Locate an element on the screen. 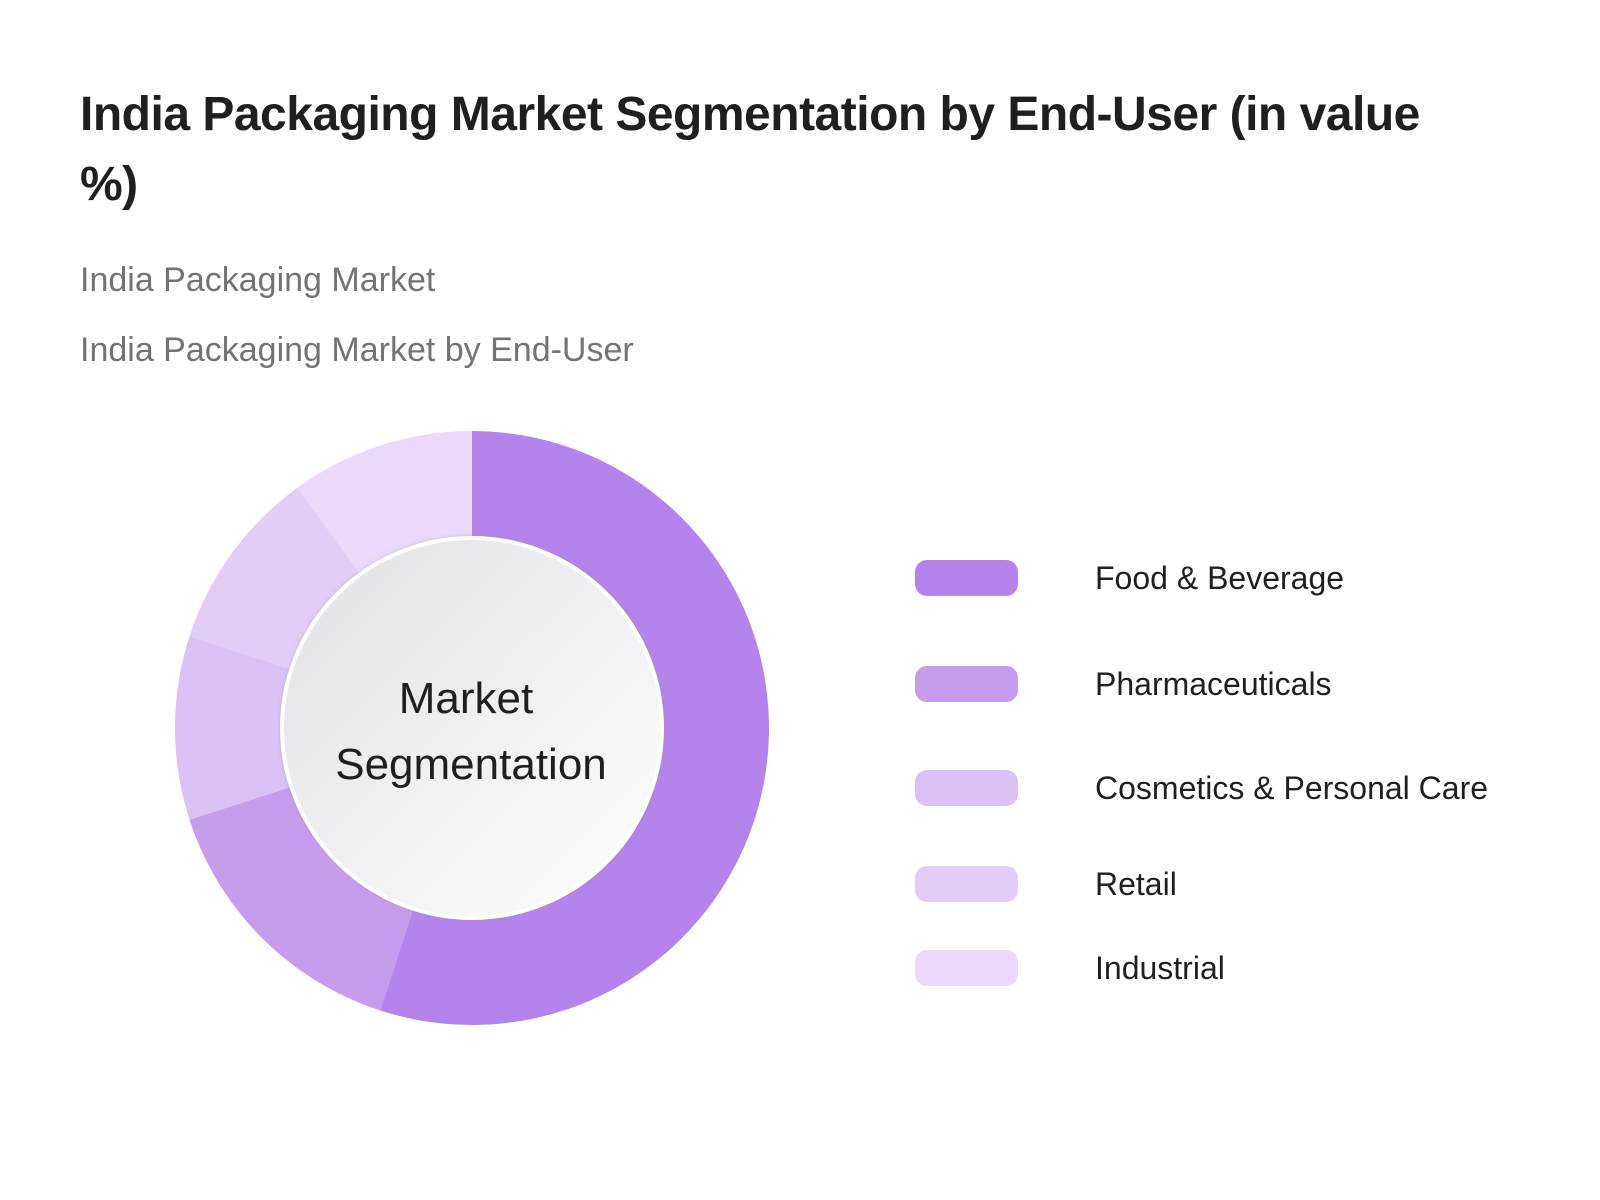  legend-item: Cosmetics & Personal Care is located at coordinates (1235, 788).